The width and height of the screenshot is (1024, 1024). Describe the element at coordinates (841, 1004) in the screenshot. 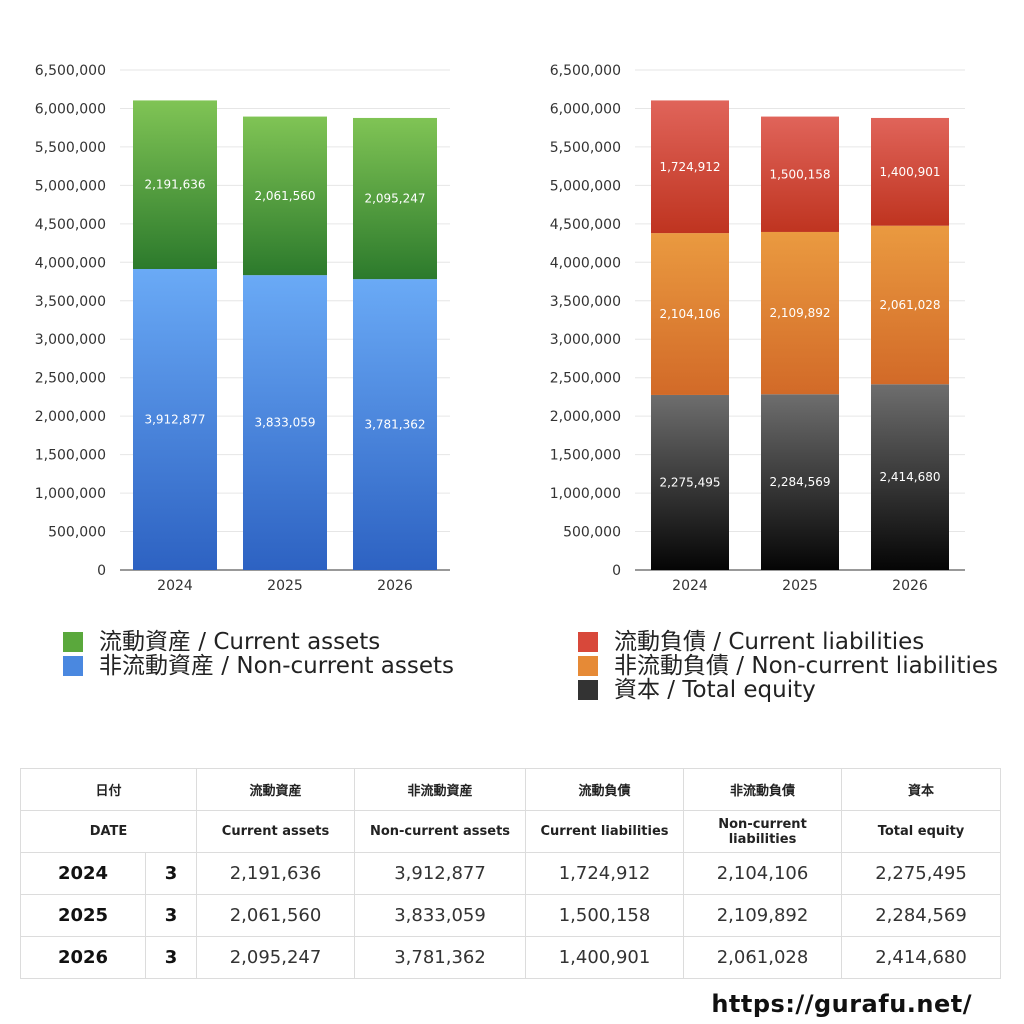

I see `site-url: https://gurafu.net/` at that location.